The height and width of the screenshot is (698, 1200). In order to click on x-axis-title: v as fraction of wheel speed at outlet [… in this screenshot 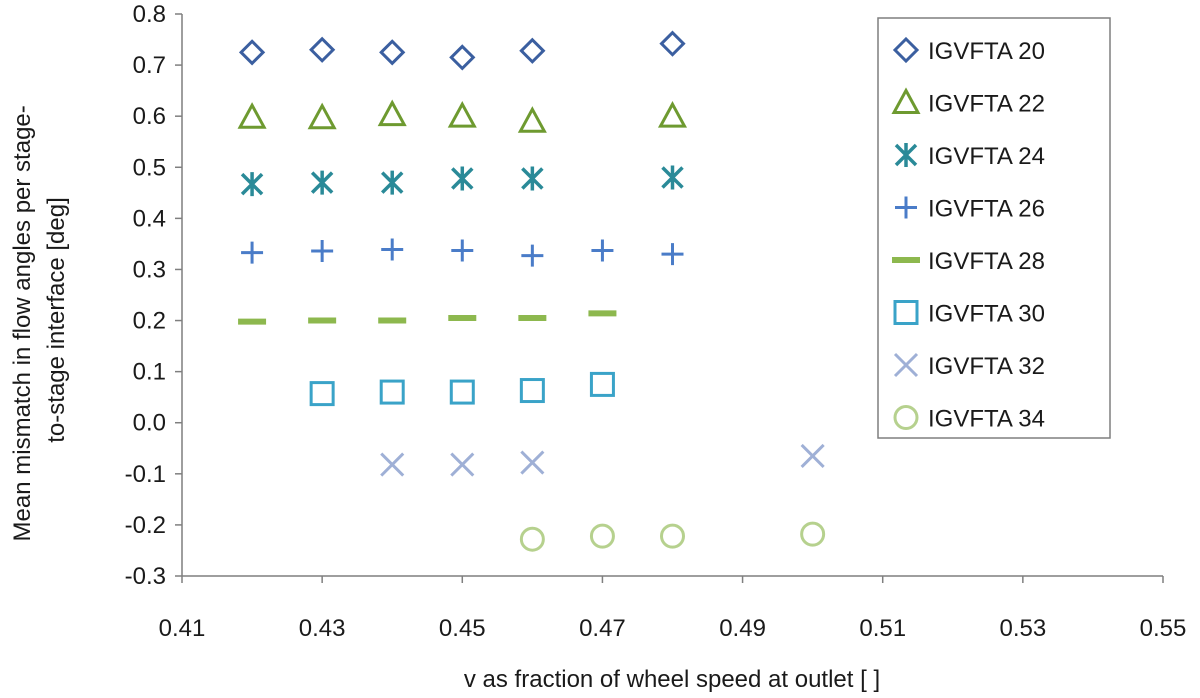, I will do `click(672, 679)`.